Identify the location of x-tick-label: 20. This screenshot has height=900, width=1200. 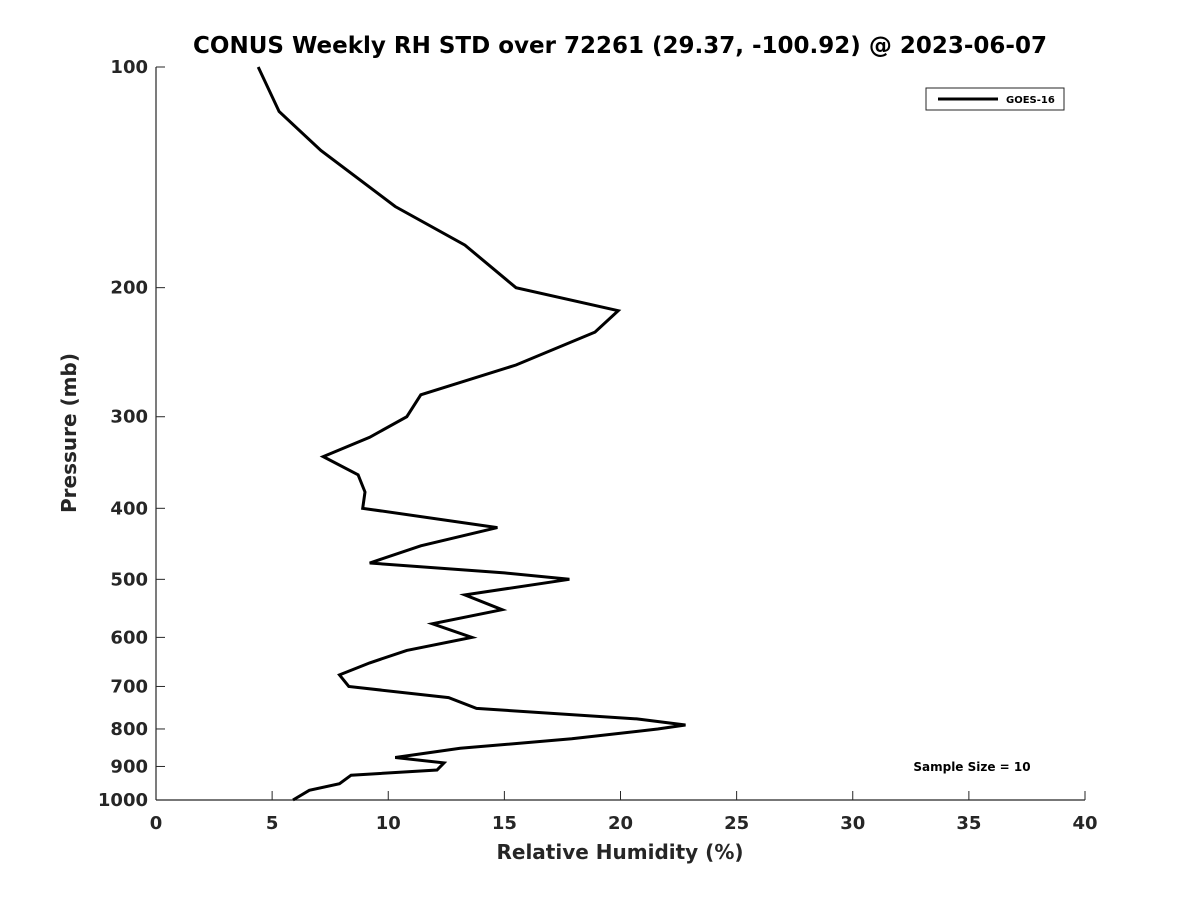
(620, 823).